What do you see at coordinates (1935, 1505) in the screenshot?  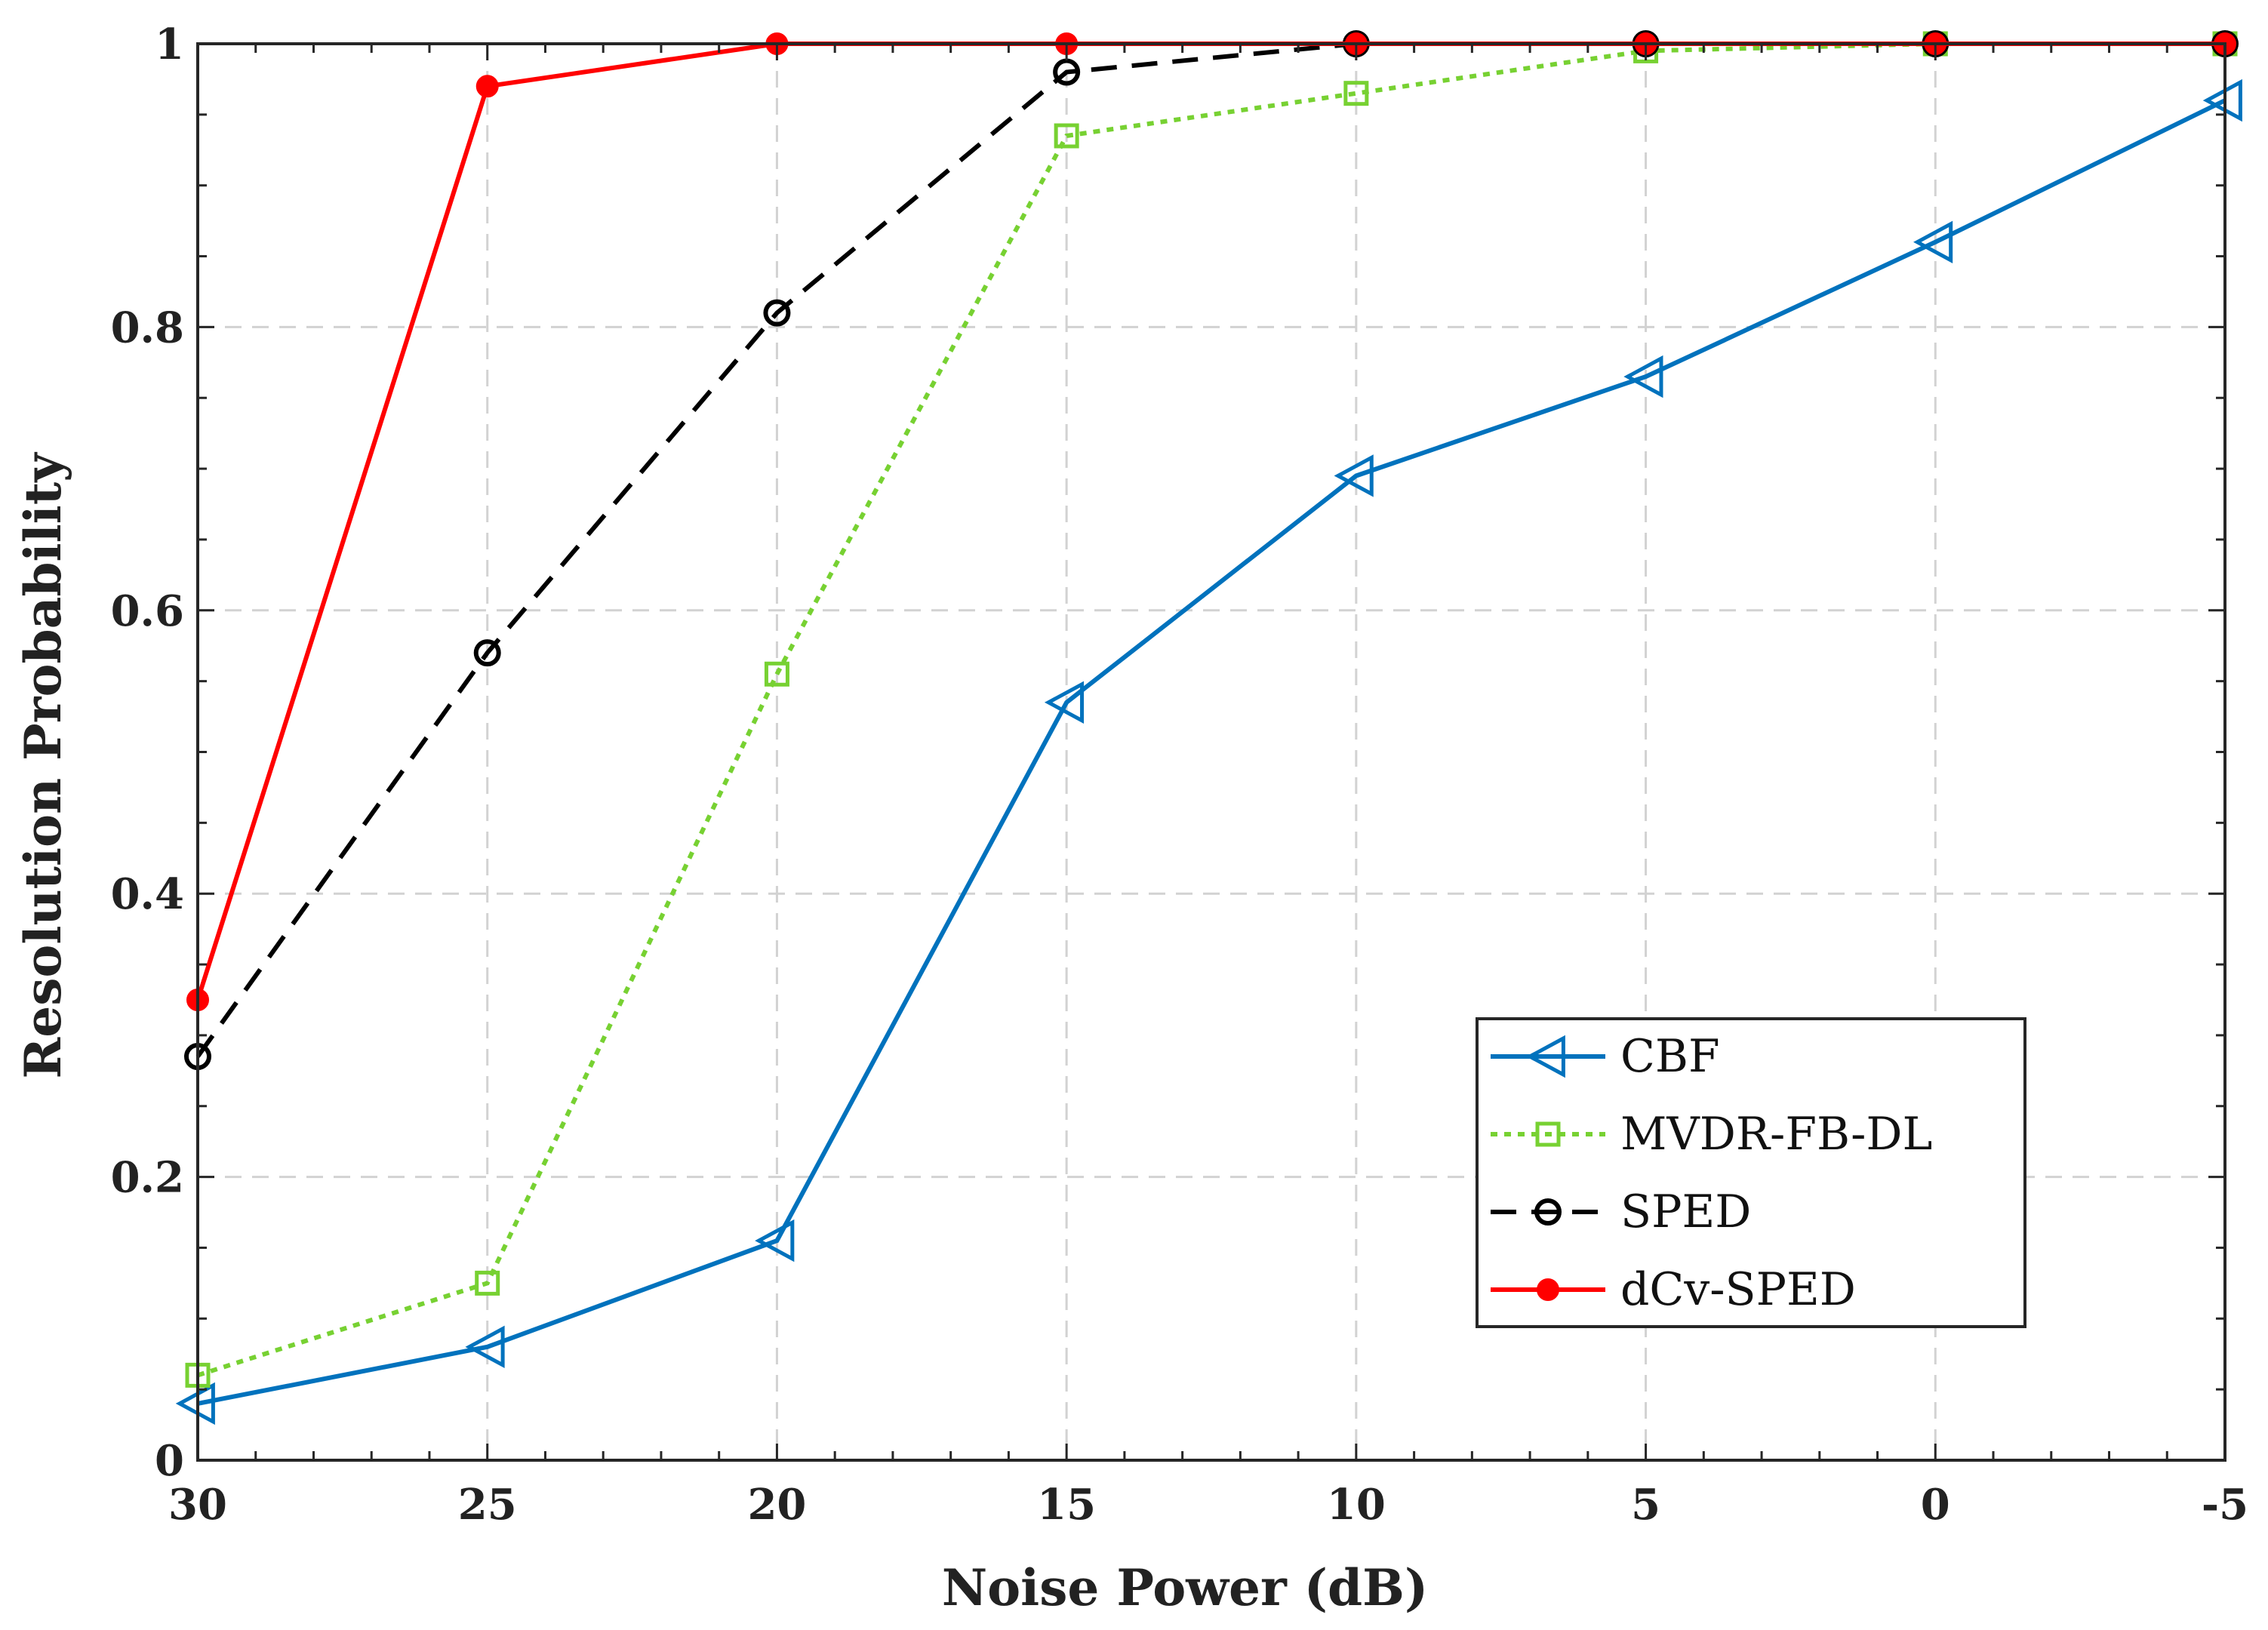 I see `x-tick-label: 0` at bounding box center [1935, 1505].